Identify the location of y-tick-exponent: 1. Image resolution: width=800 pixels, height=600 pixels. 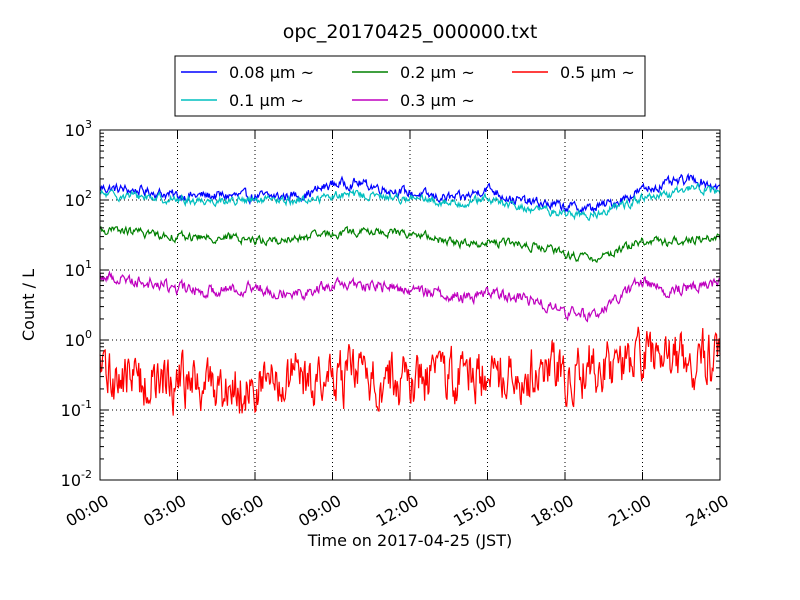
(88, 264).